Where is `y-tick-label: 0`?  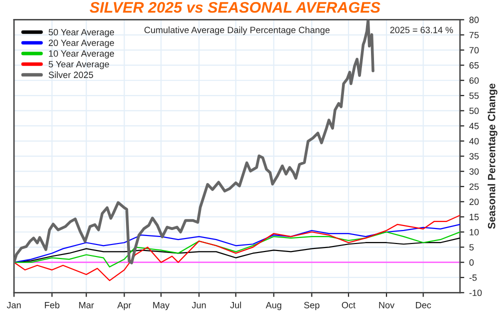
y-tick-label: 0 is located at coordinates (471, 262).